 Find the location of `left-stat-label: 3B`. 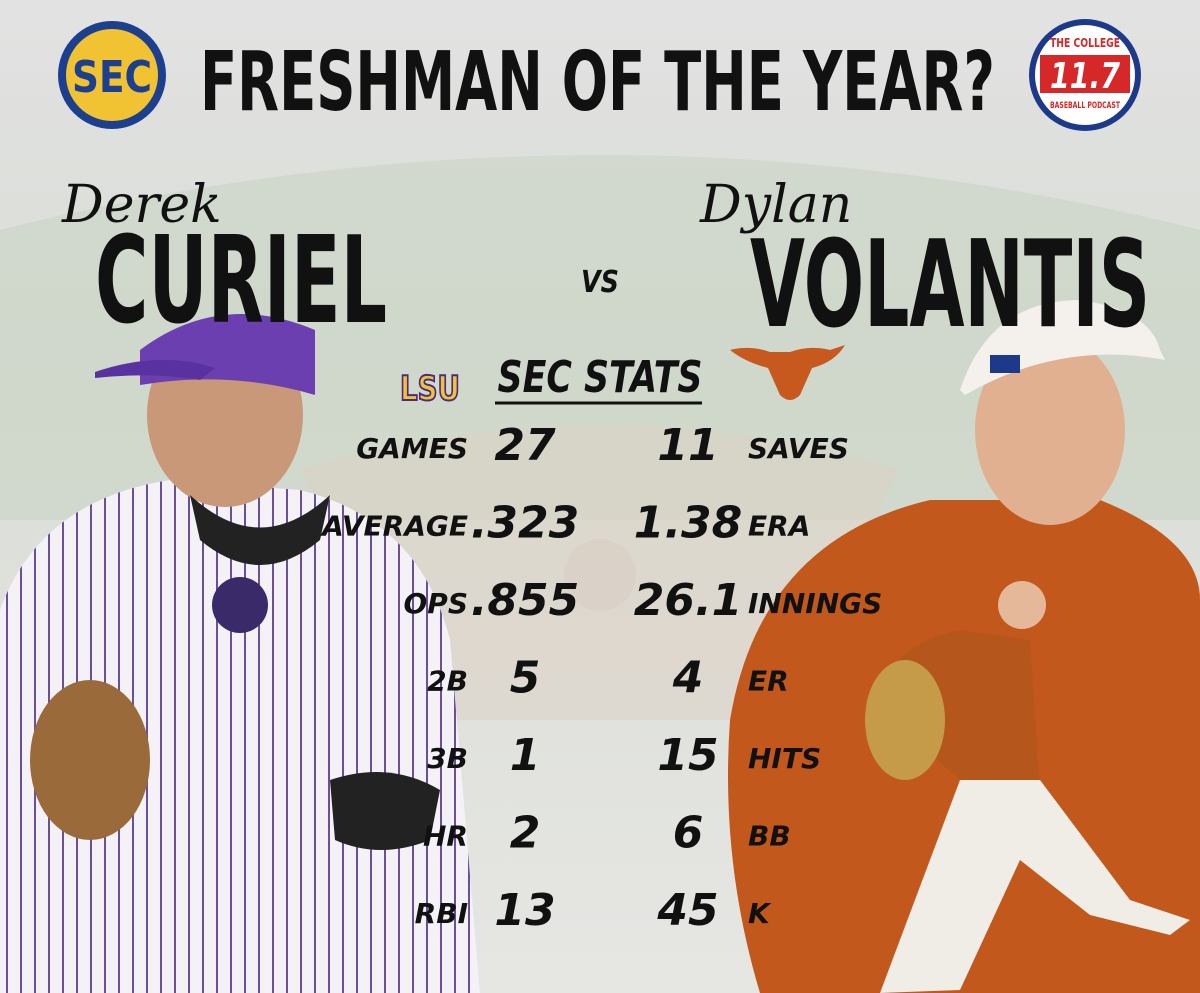

left-stat-label: 3B is located at coordinates (447, 758).